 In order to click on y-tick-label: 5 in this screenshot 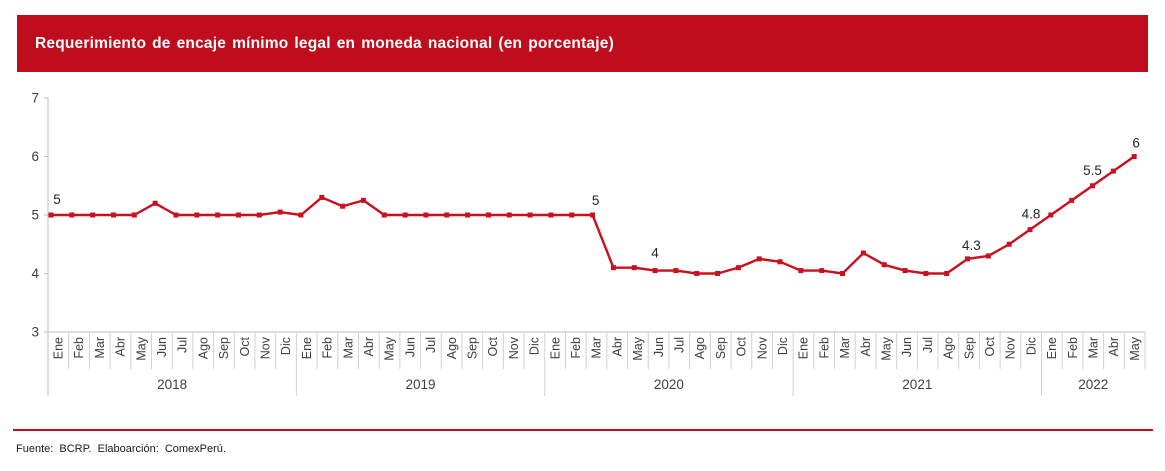, I will do `click(35, 215)`.